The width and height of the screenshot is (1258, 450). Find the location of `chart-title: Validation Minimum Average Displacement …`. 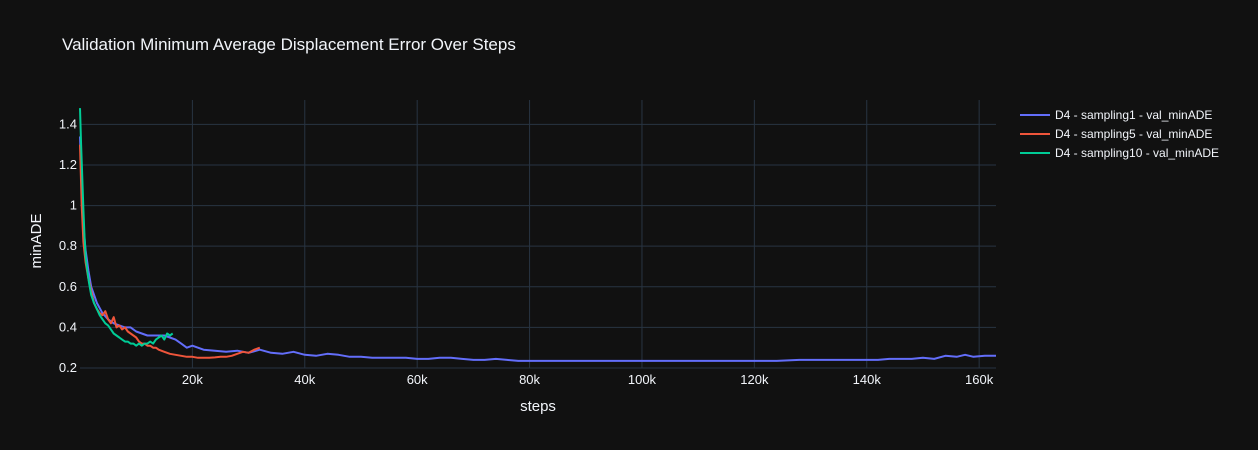

chart-title: Validation Minimum Average Displacement … is located at coordinates (289, 44).